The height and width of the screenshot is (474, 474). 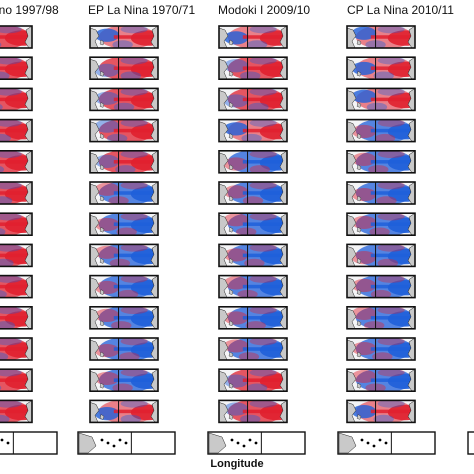 What do you see at coordinates (470, 443) in the screenshot?
I see `reference-map-strip-partial` at bounding box center [470, 443].